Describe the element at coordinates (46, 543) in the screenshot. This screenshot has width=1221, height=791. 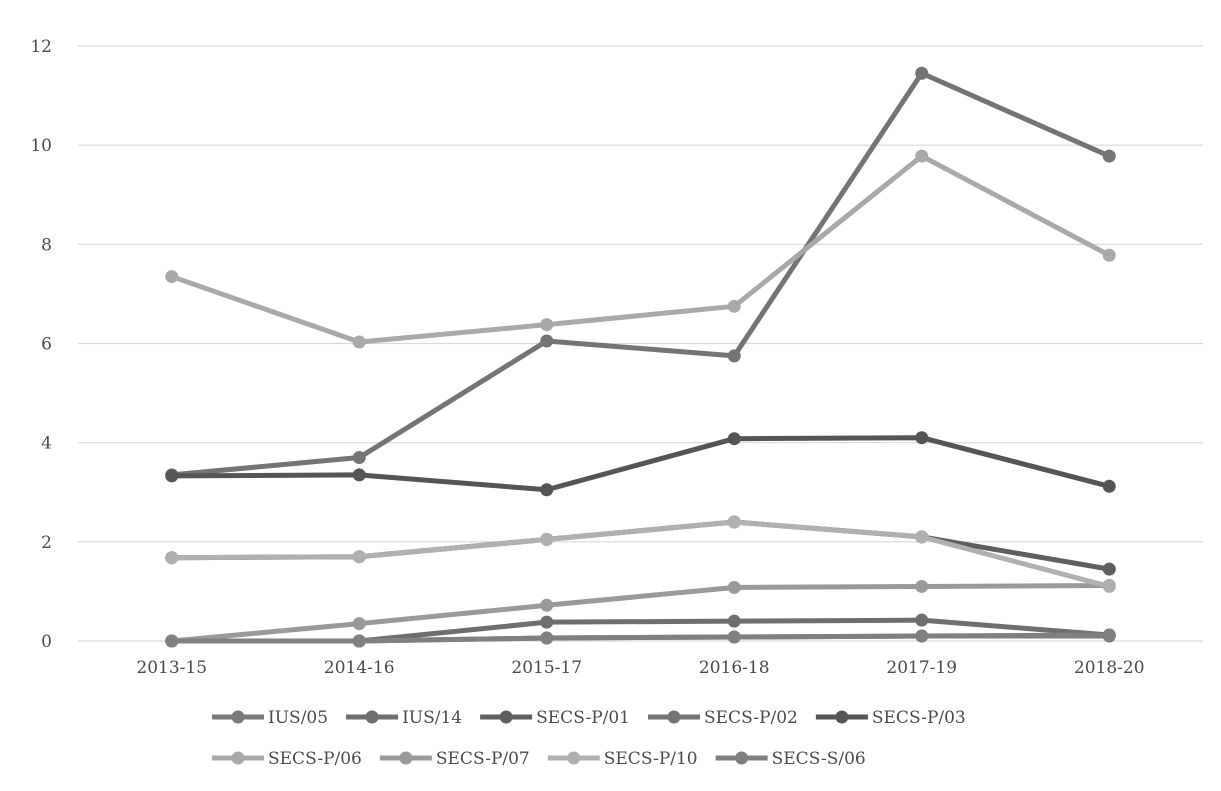
I see `y-tick-label: 2` at that location.